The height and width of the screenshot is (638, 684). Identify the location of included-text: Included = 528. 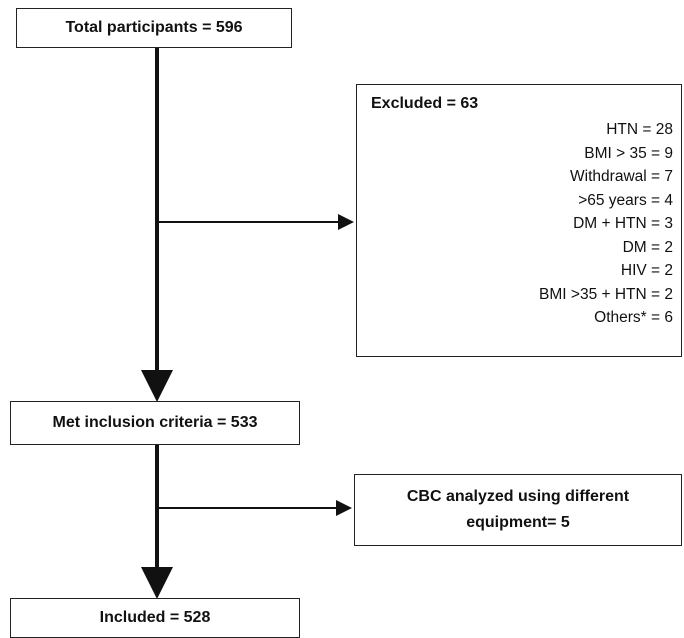
(155, 617).